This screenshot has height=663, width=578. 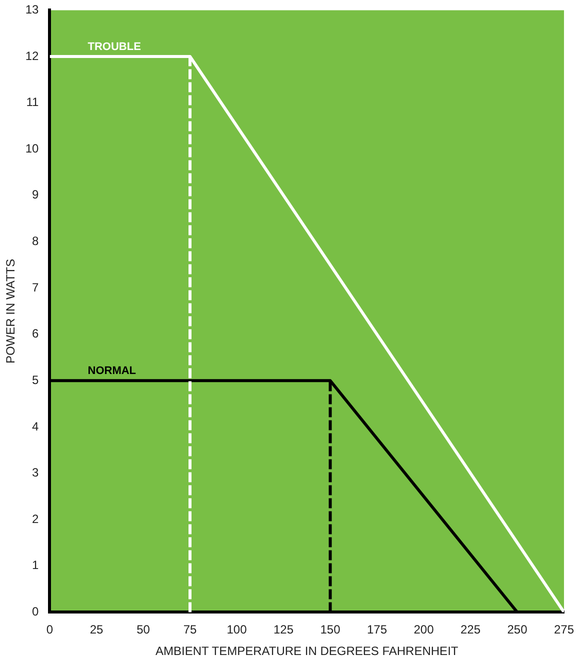 What do you see at coordinates (517, 629) in the screenshot?
I see `x-tick-label: 250` at bounding box center [517, 629].